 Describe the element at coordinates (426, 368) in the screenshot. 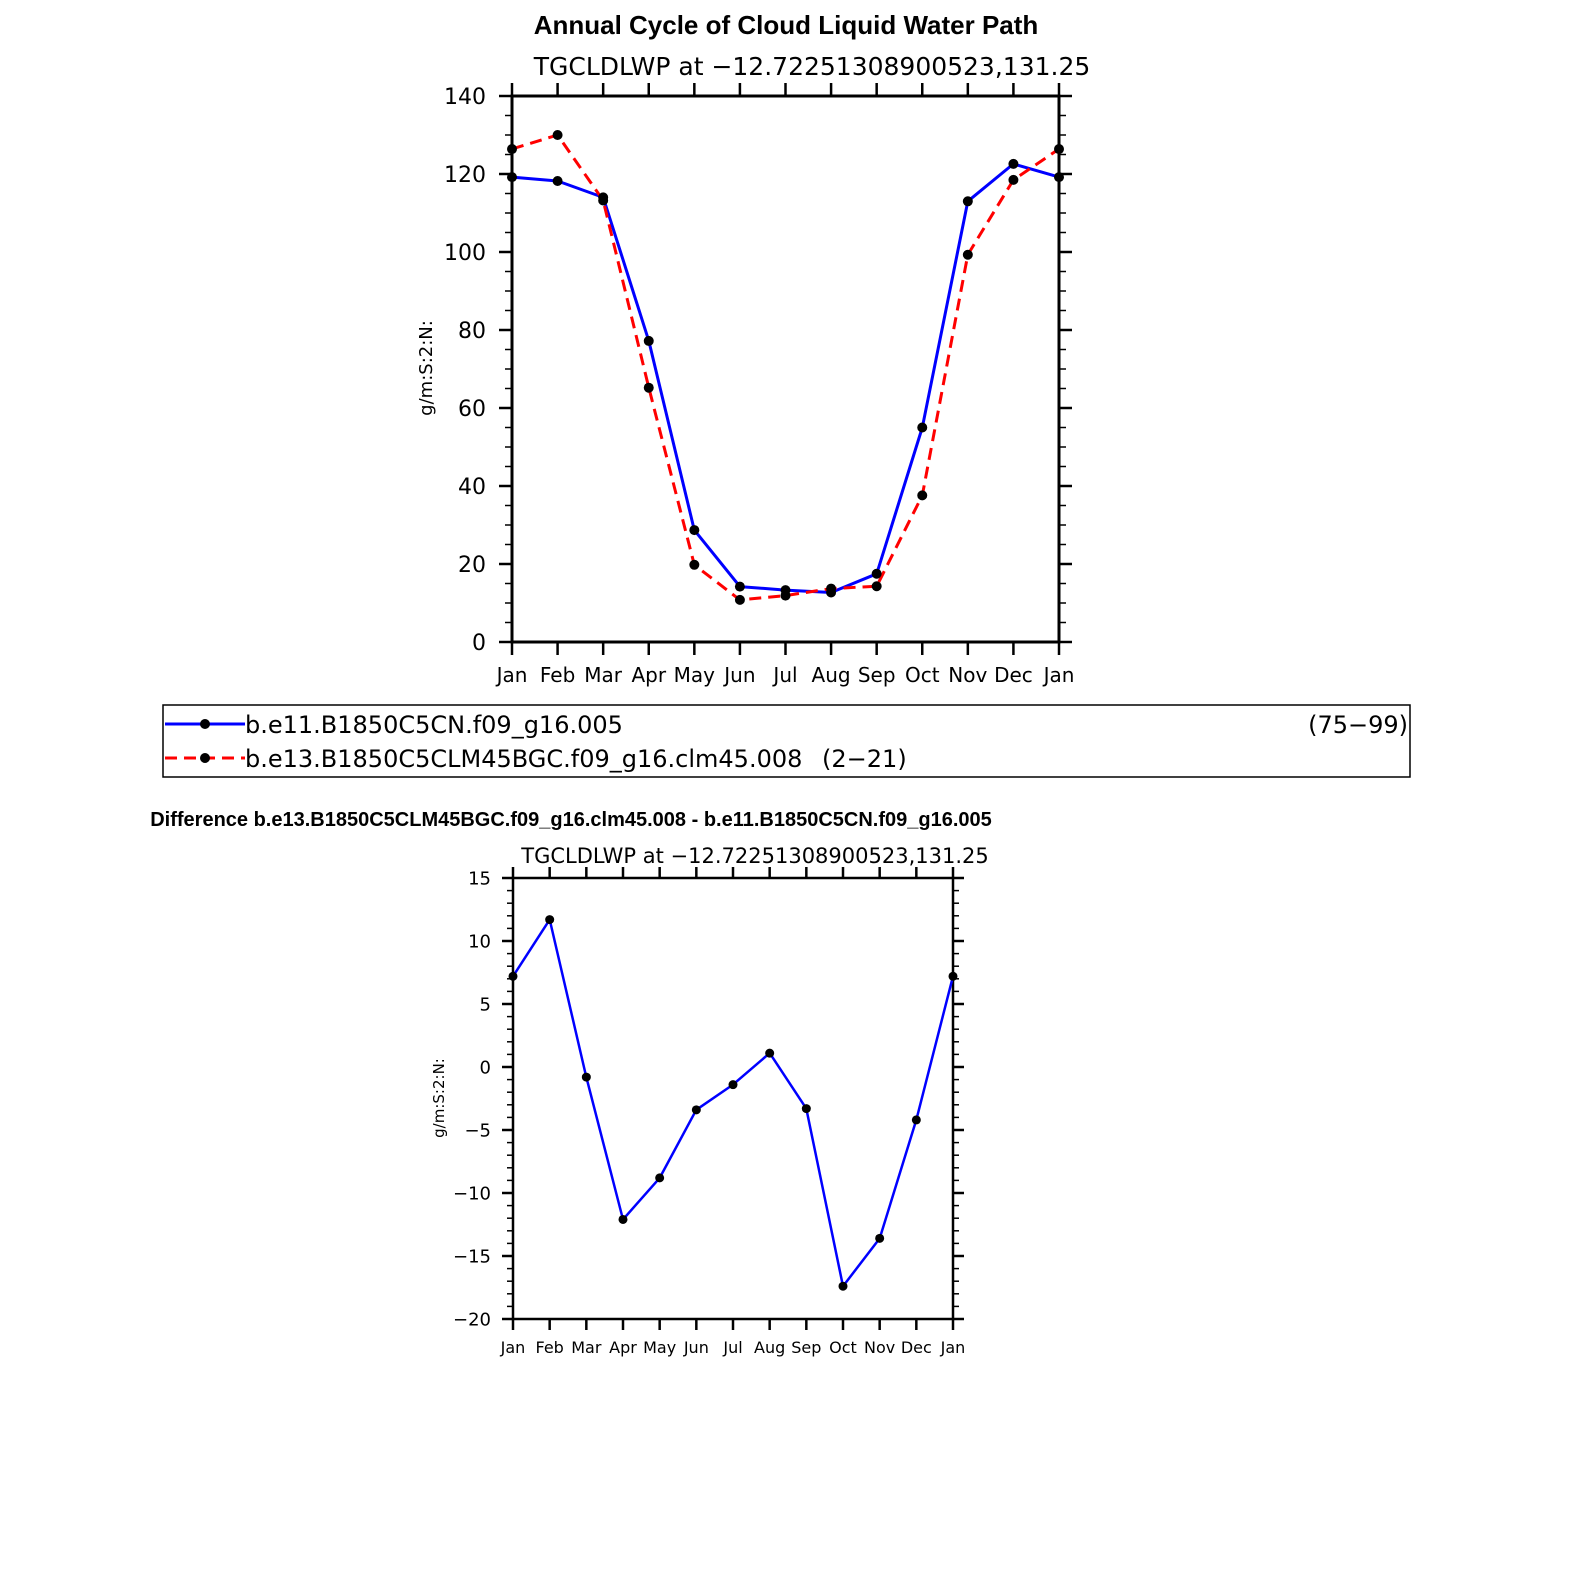

I see `top-y-axis-label: g/m:S:2:N:` at that location.